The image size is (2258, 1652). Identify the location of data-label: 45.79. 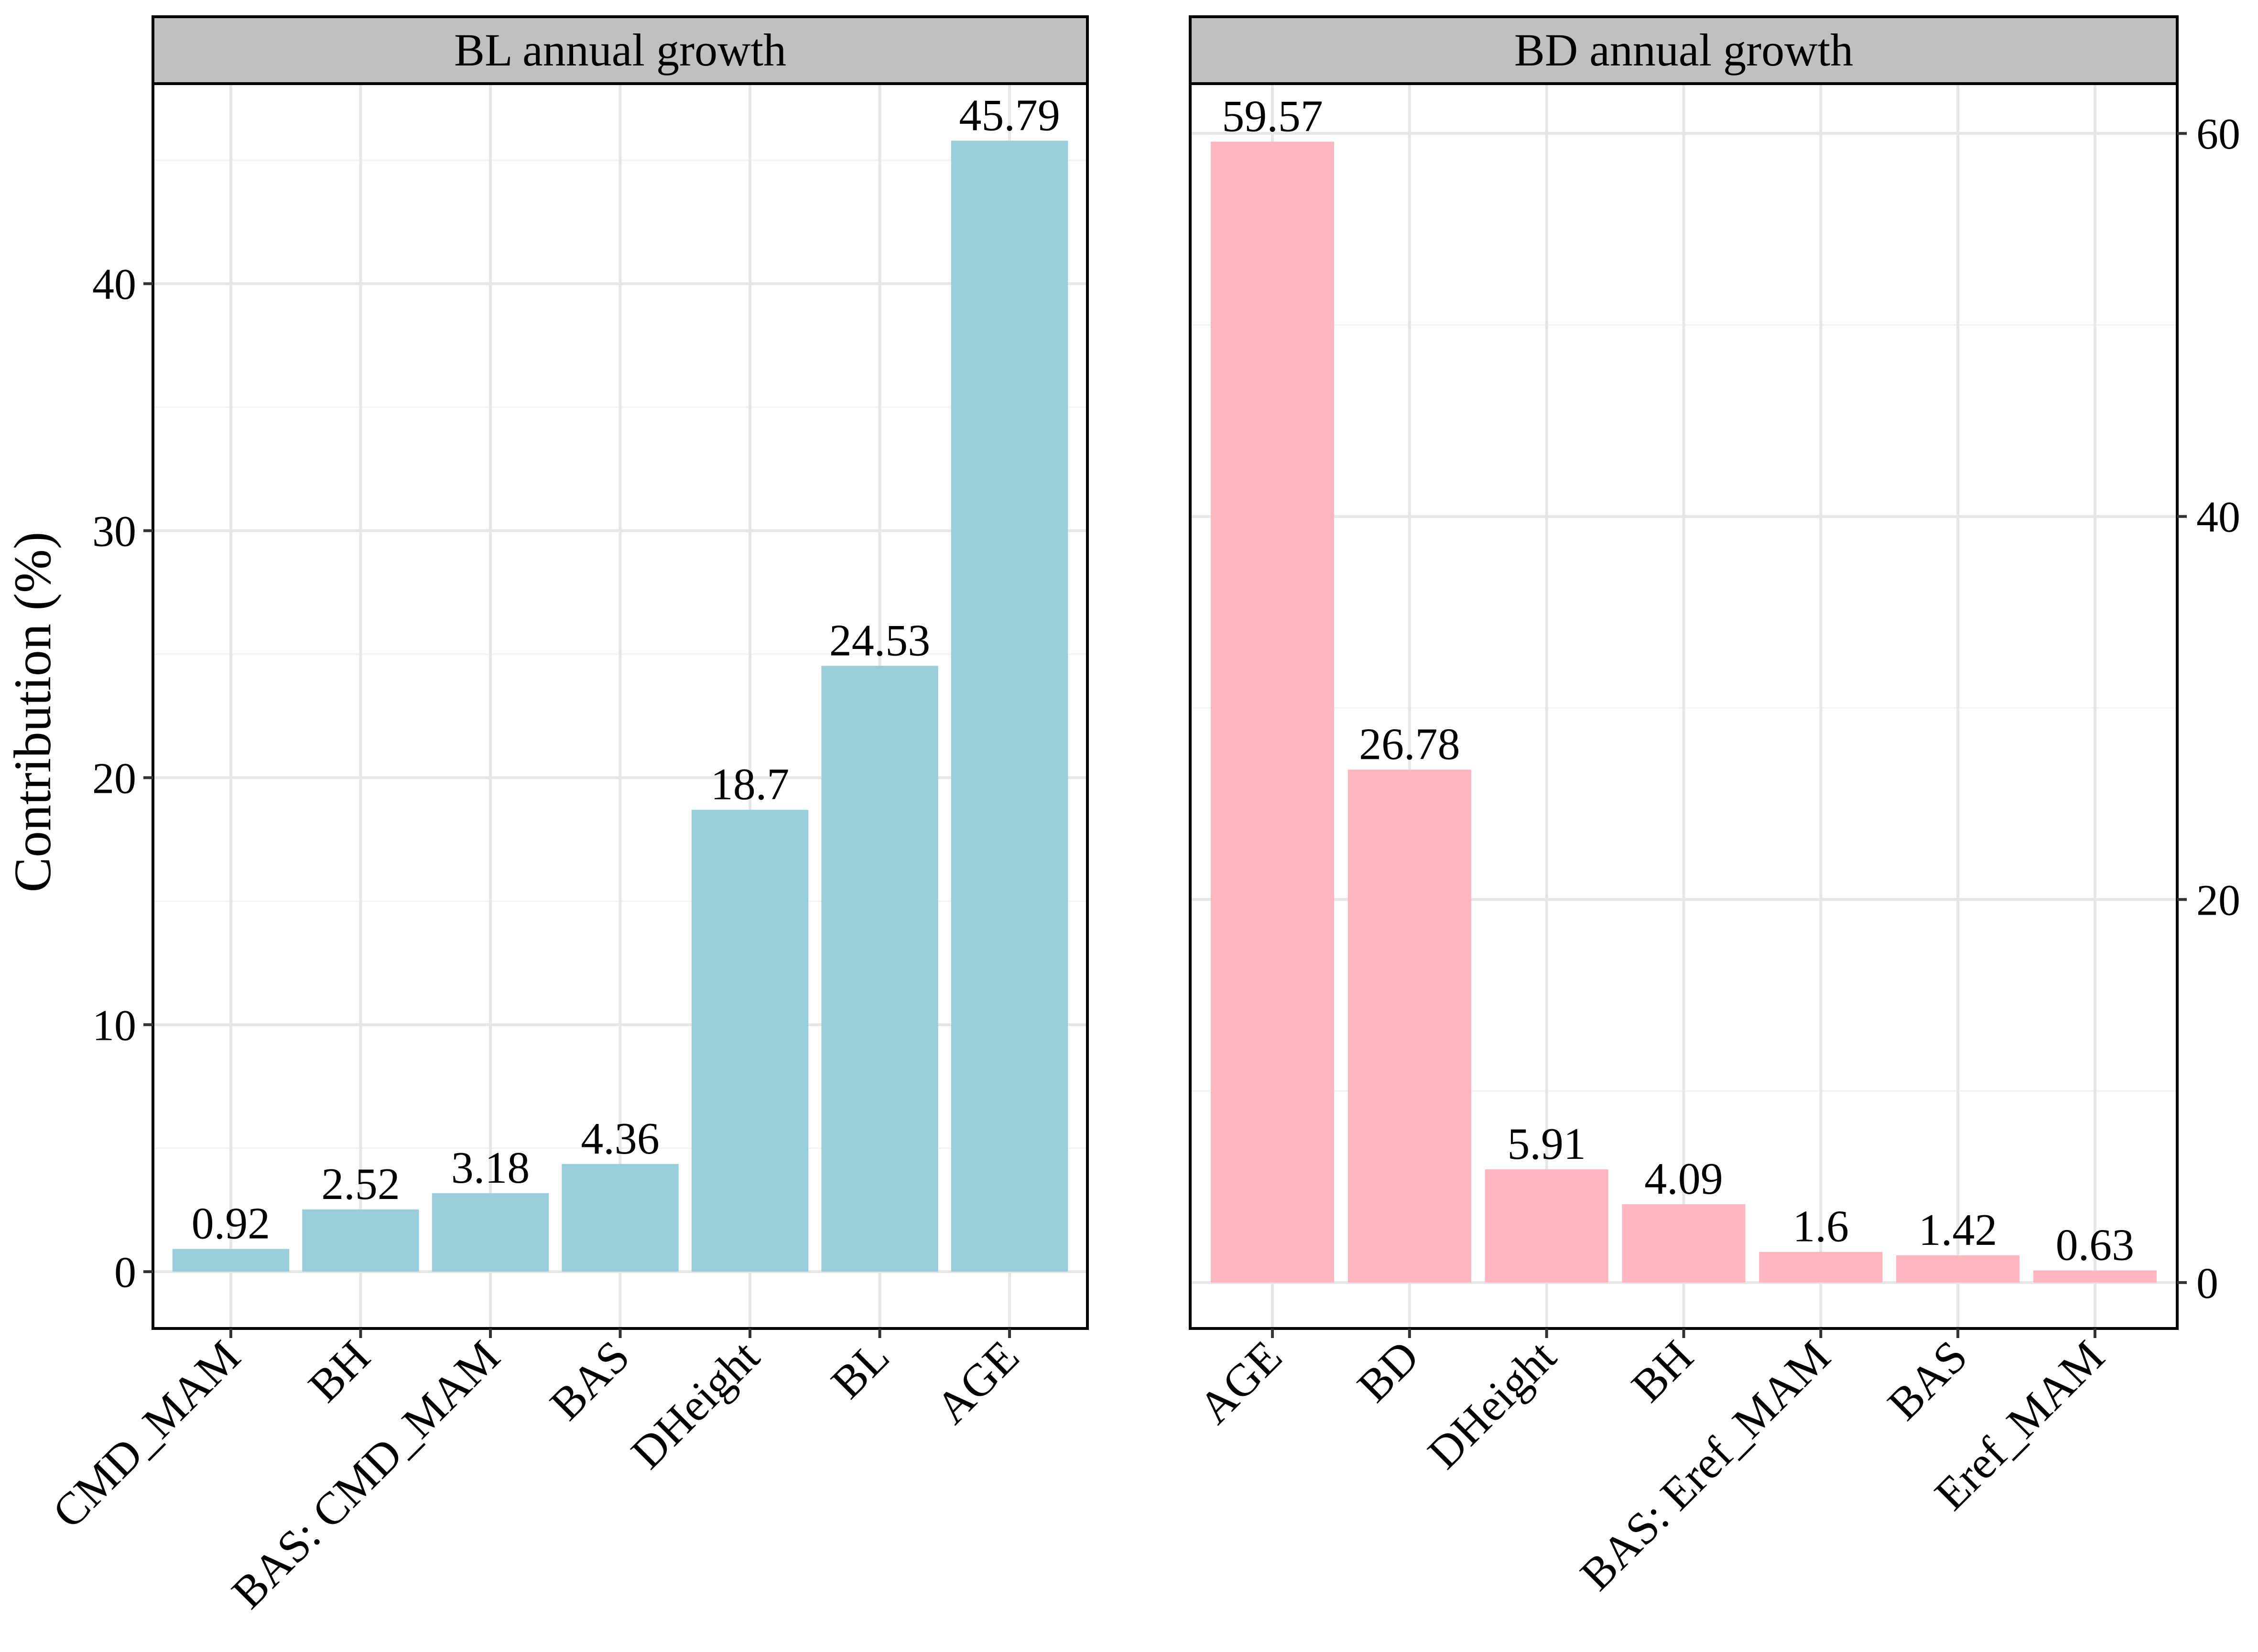
(1010, 115).